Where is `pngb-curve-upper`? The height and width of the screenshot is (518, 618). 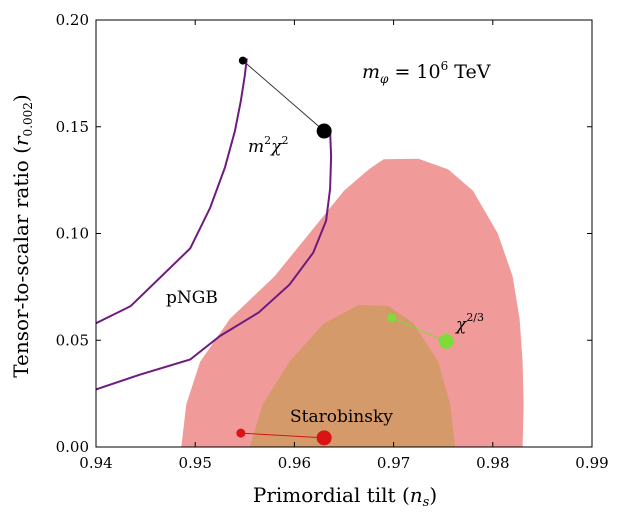
pngb-curve-upper is located at coordinates (172, 191).